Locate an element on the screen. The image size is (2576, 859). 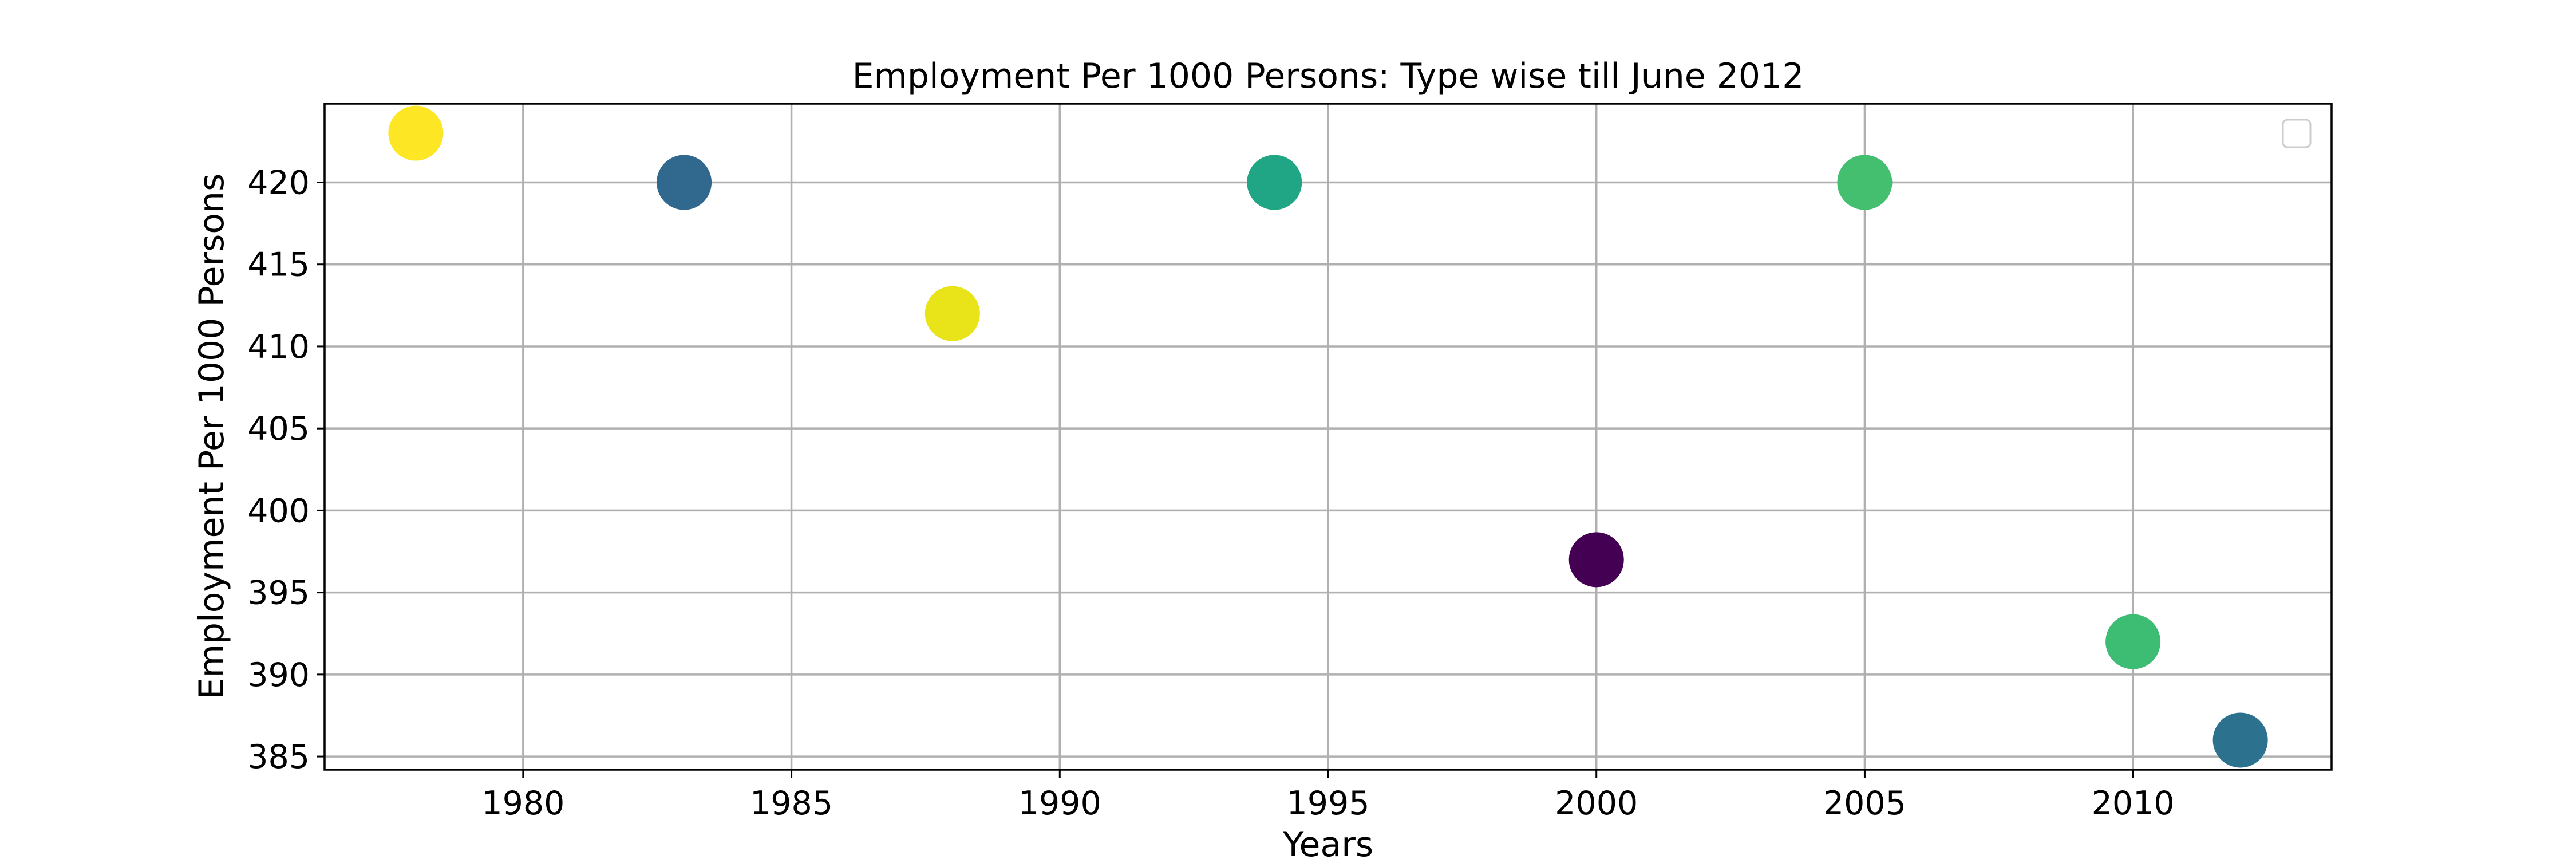
y-tick-label: 405 is located at coordinates (278, 429).